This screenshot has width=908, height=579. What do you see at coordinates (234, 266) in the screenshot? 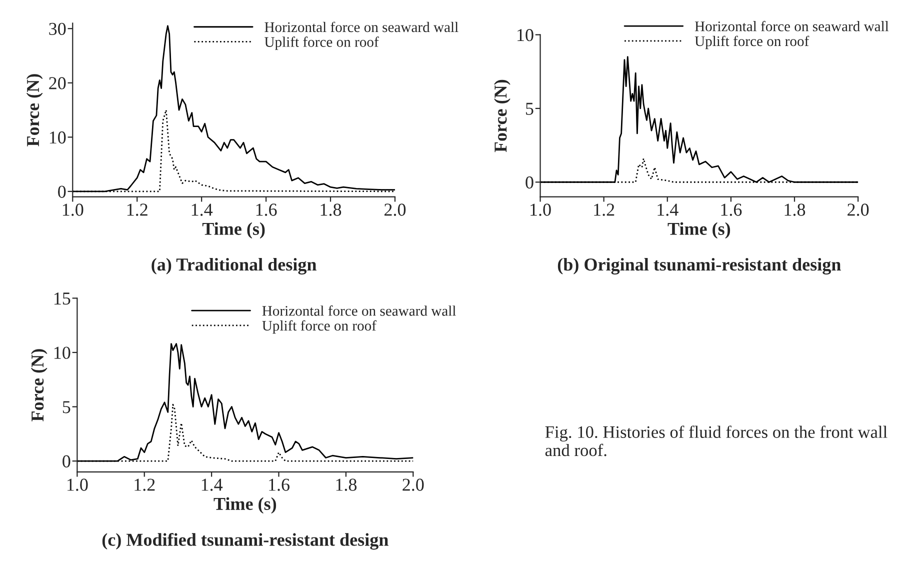
I see `text: (a) Traditional design` at bounding box center [234, 266].